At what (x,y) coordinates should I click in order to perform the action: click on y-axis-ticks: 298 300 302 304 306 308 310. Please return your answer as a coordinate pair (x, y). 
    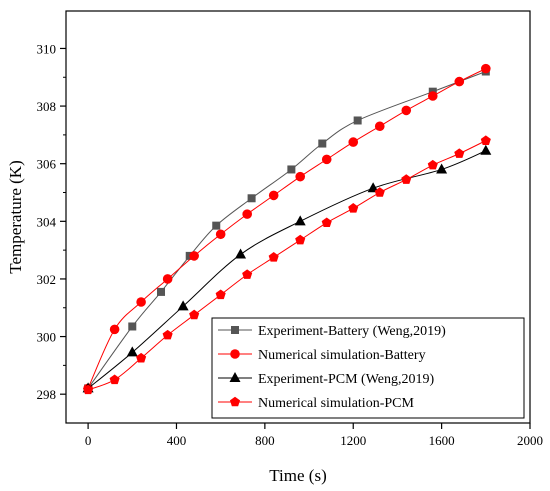
    Looking at the image, I should click on (51, 221).